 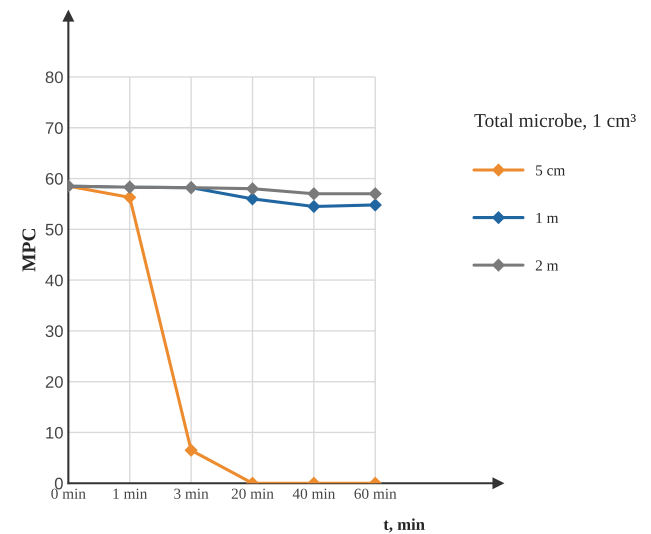 I want to click on y-tick-label: 40, so click(x=54, y=280).